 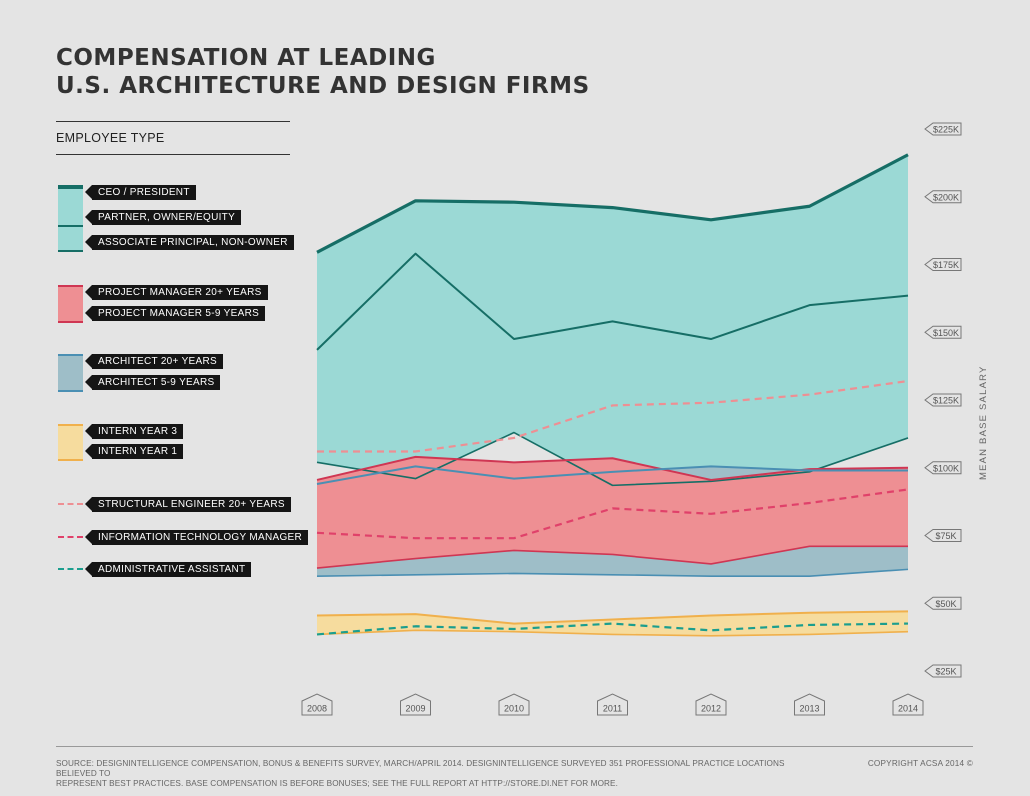 I want to click on legend-marker-ceo-president, so click(x=70, y=187).